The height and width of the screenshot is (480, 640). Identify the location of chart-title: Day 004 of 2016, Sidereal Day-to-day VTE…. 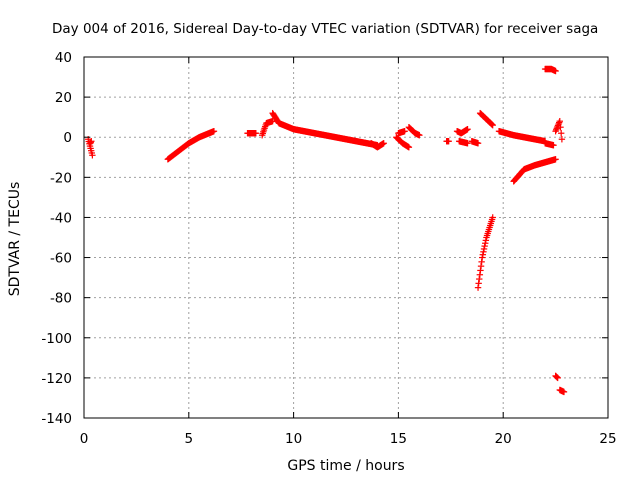
(325, 29).